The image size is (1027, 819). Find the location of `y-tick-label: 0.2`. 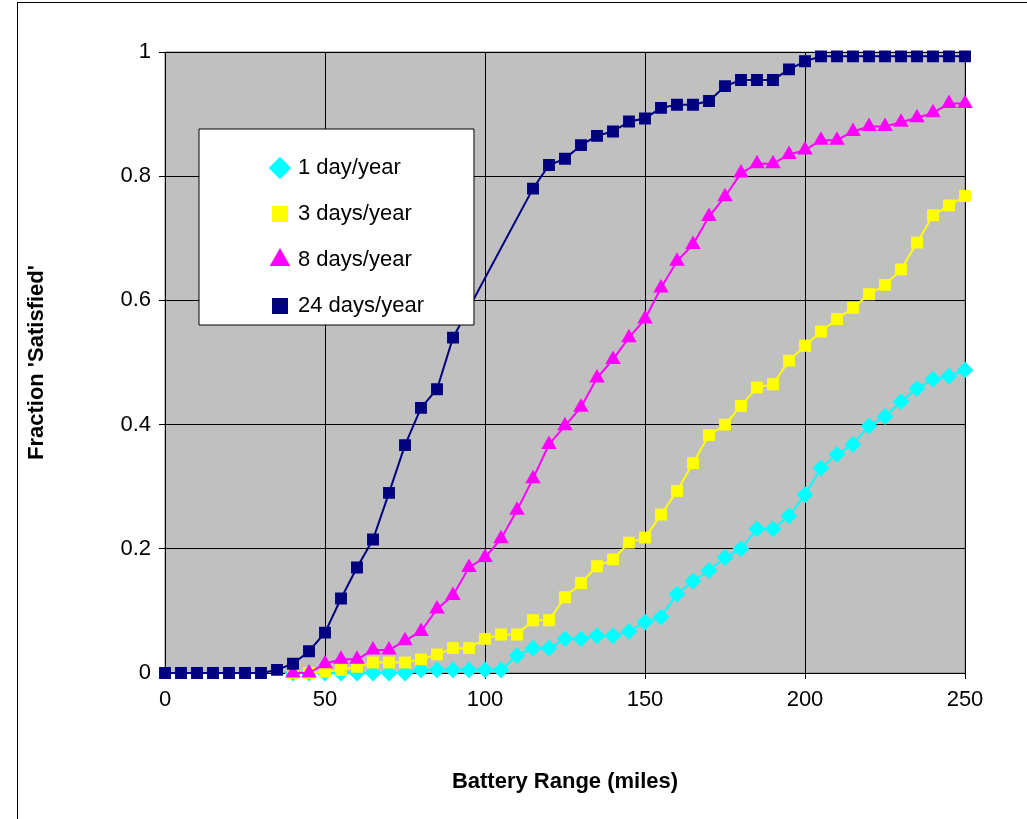

y-tick-label: 0.2 is located at coordinates (135, 547).